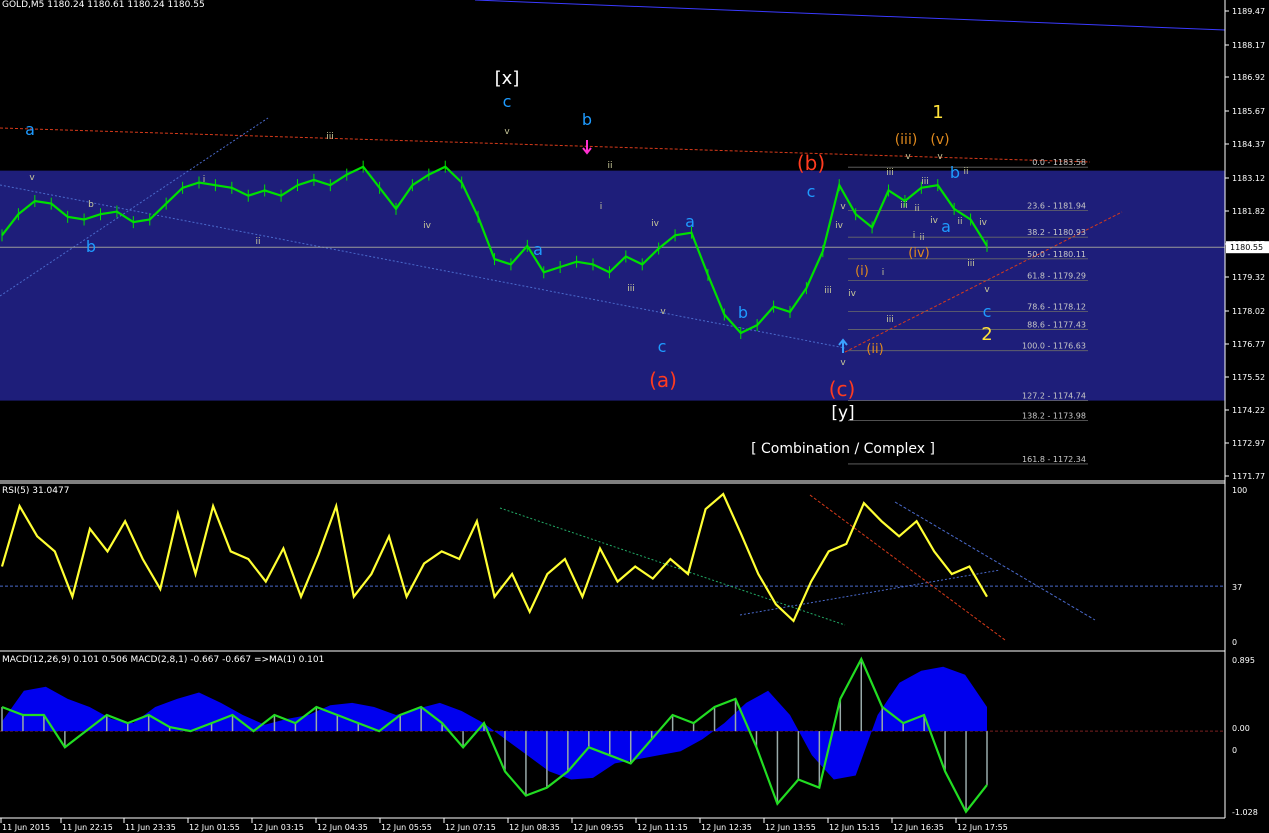  What do you see at coordinates (843, 449) in the screenshot?
I see `wave-label: [ Combination / Complex ]` at bounding box center [843, 449].